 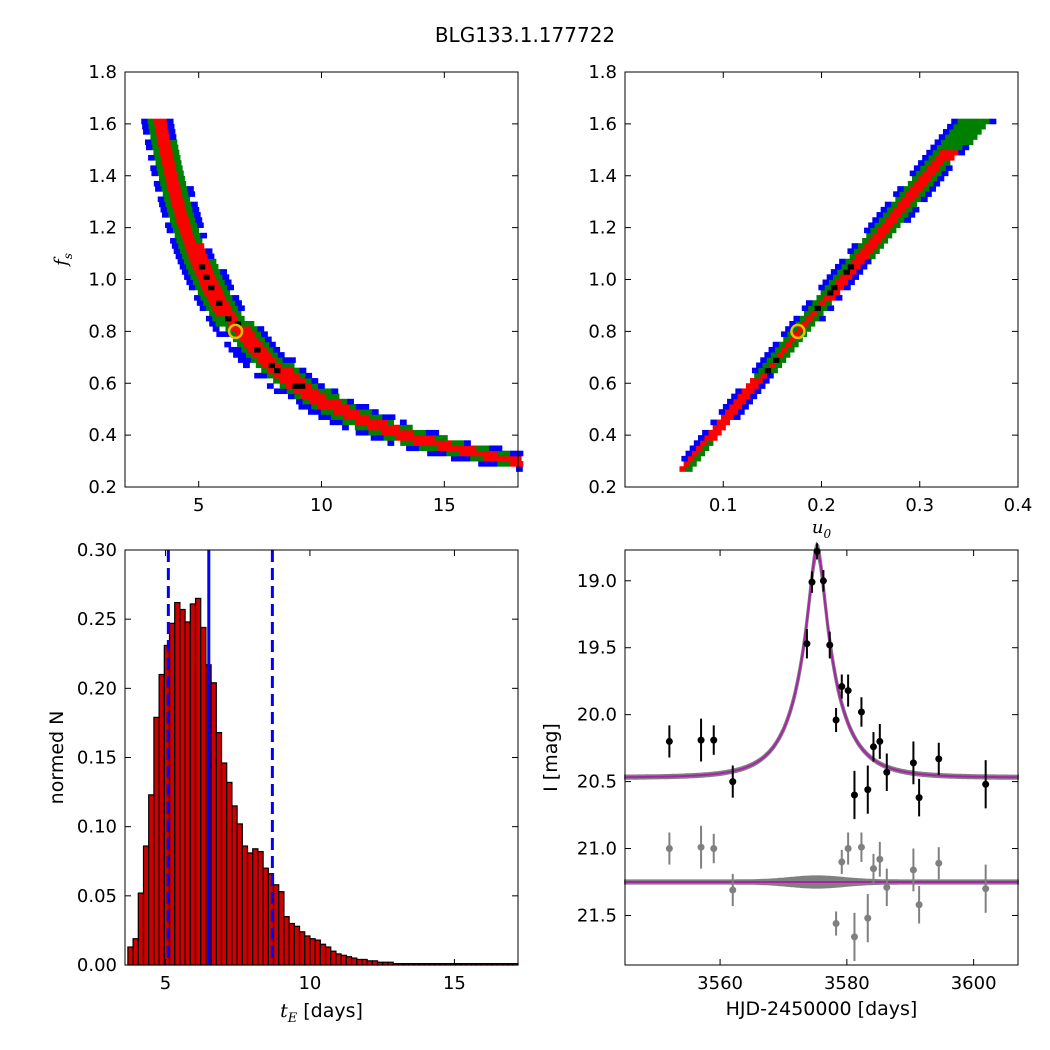 I want to click on x-axis-label-main: t, so click(x=284, y=1011).